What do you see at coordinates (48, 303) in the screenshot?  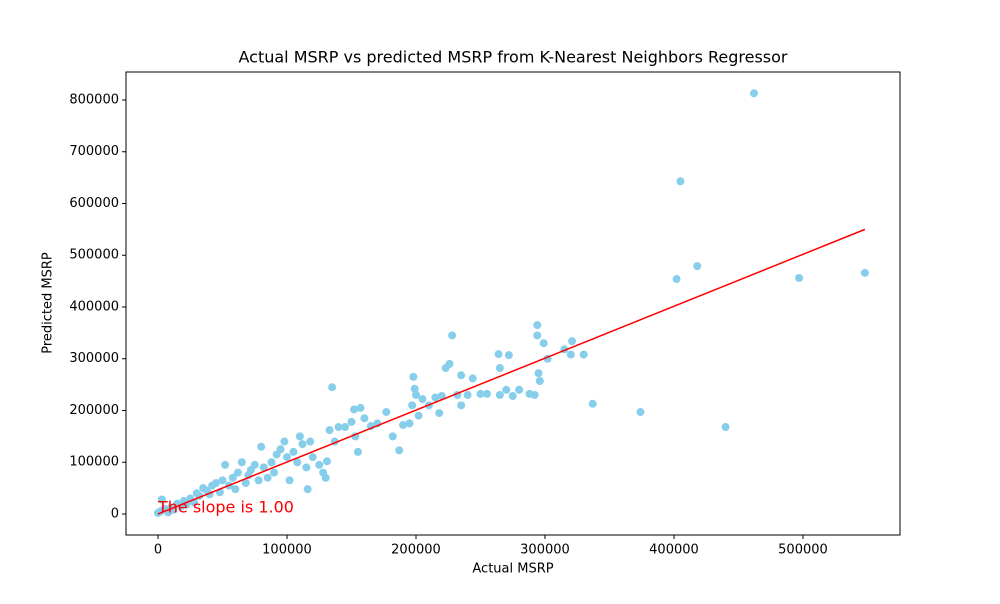 I see `y-axis-label: Predicted MSRP` at bounding box center [48, 303].